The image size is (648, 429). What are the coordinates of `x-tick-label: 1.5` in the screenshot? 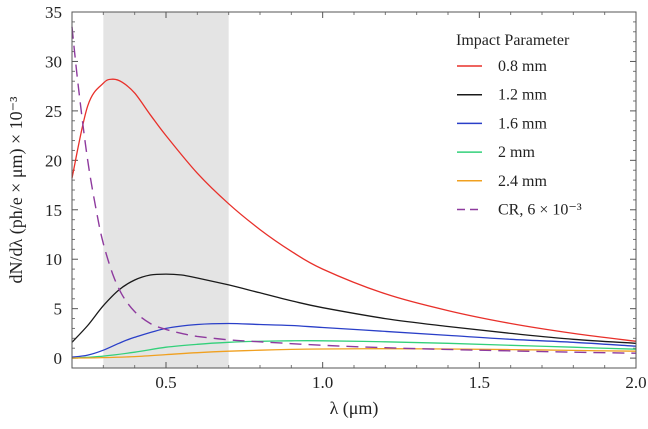 It's located at (479, 382).